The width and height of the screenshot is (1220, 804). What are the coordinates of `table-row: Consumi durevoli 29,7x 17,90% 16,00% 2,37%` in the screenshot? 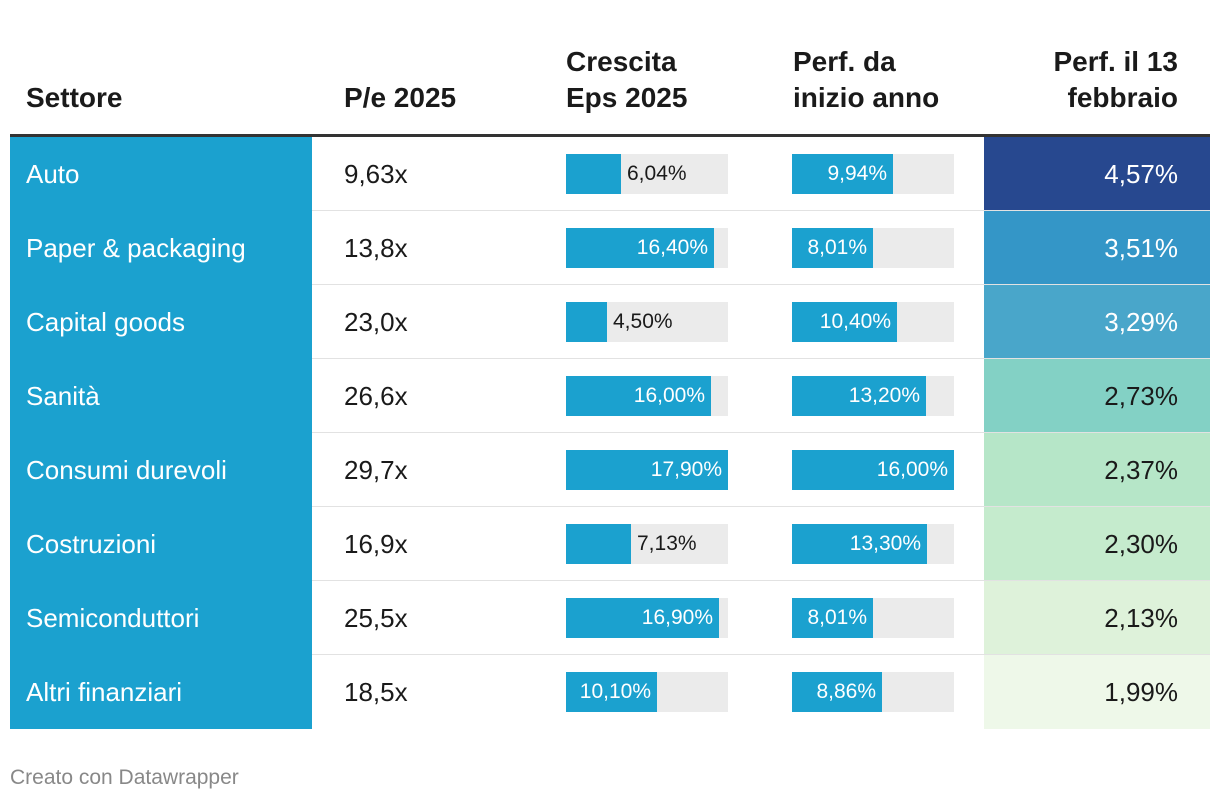 It's located at (610, 470).